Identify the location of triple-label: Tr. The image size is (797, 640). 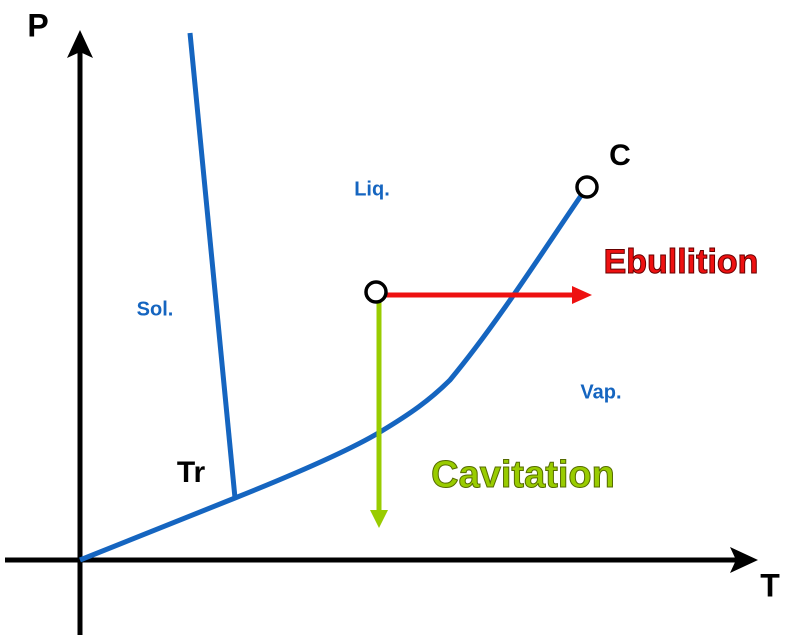
(191, 472).